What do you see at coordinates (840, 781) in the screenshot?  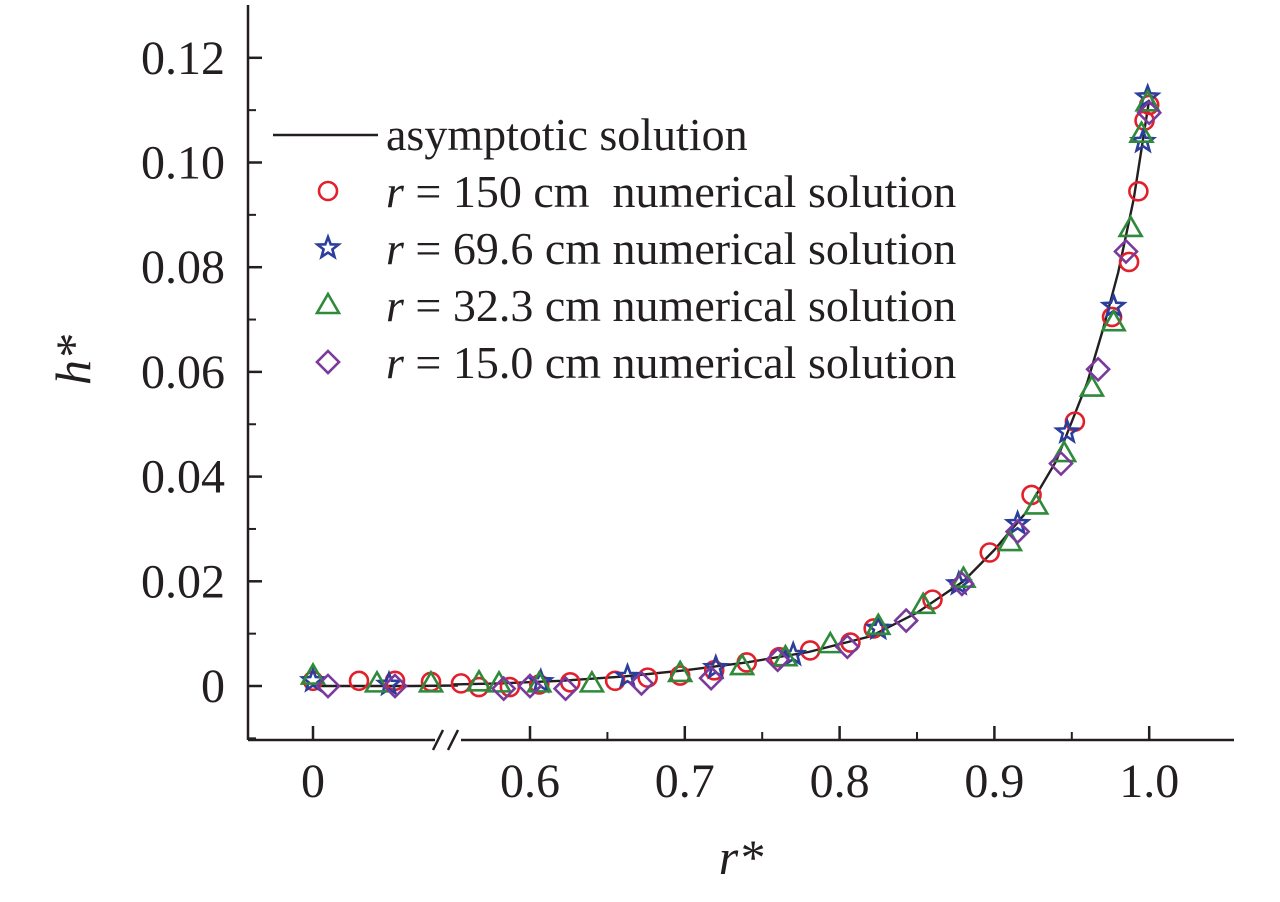 I see `x-tick-label: 0.8` at bounding box center [840, 781].